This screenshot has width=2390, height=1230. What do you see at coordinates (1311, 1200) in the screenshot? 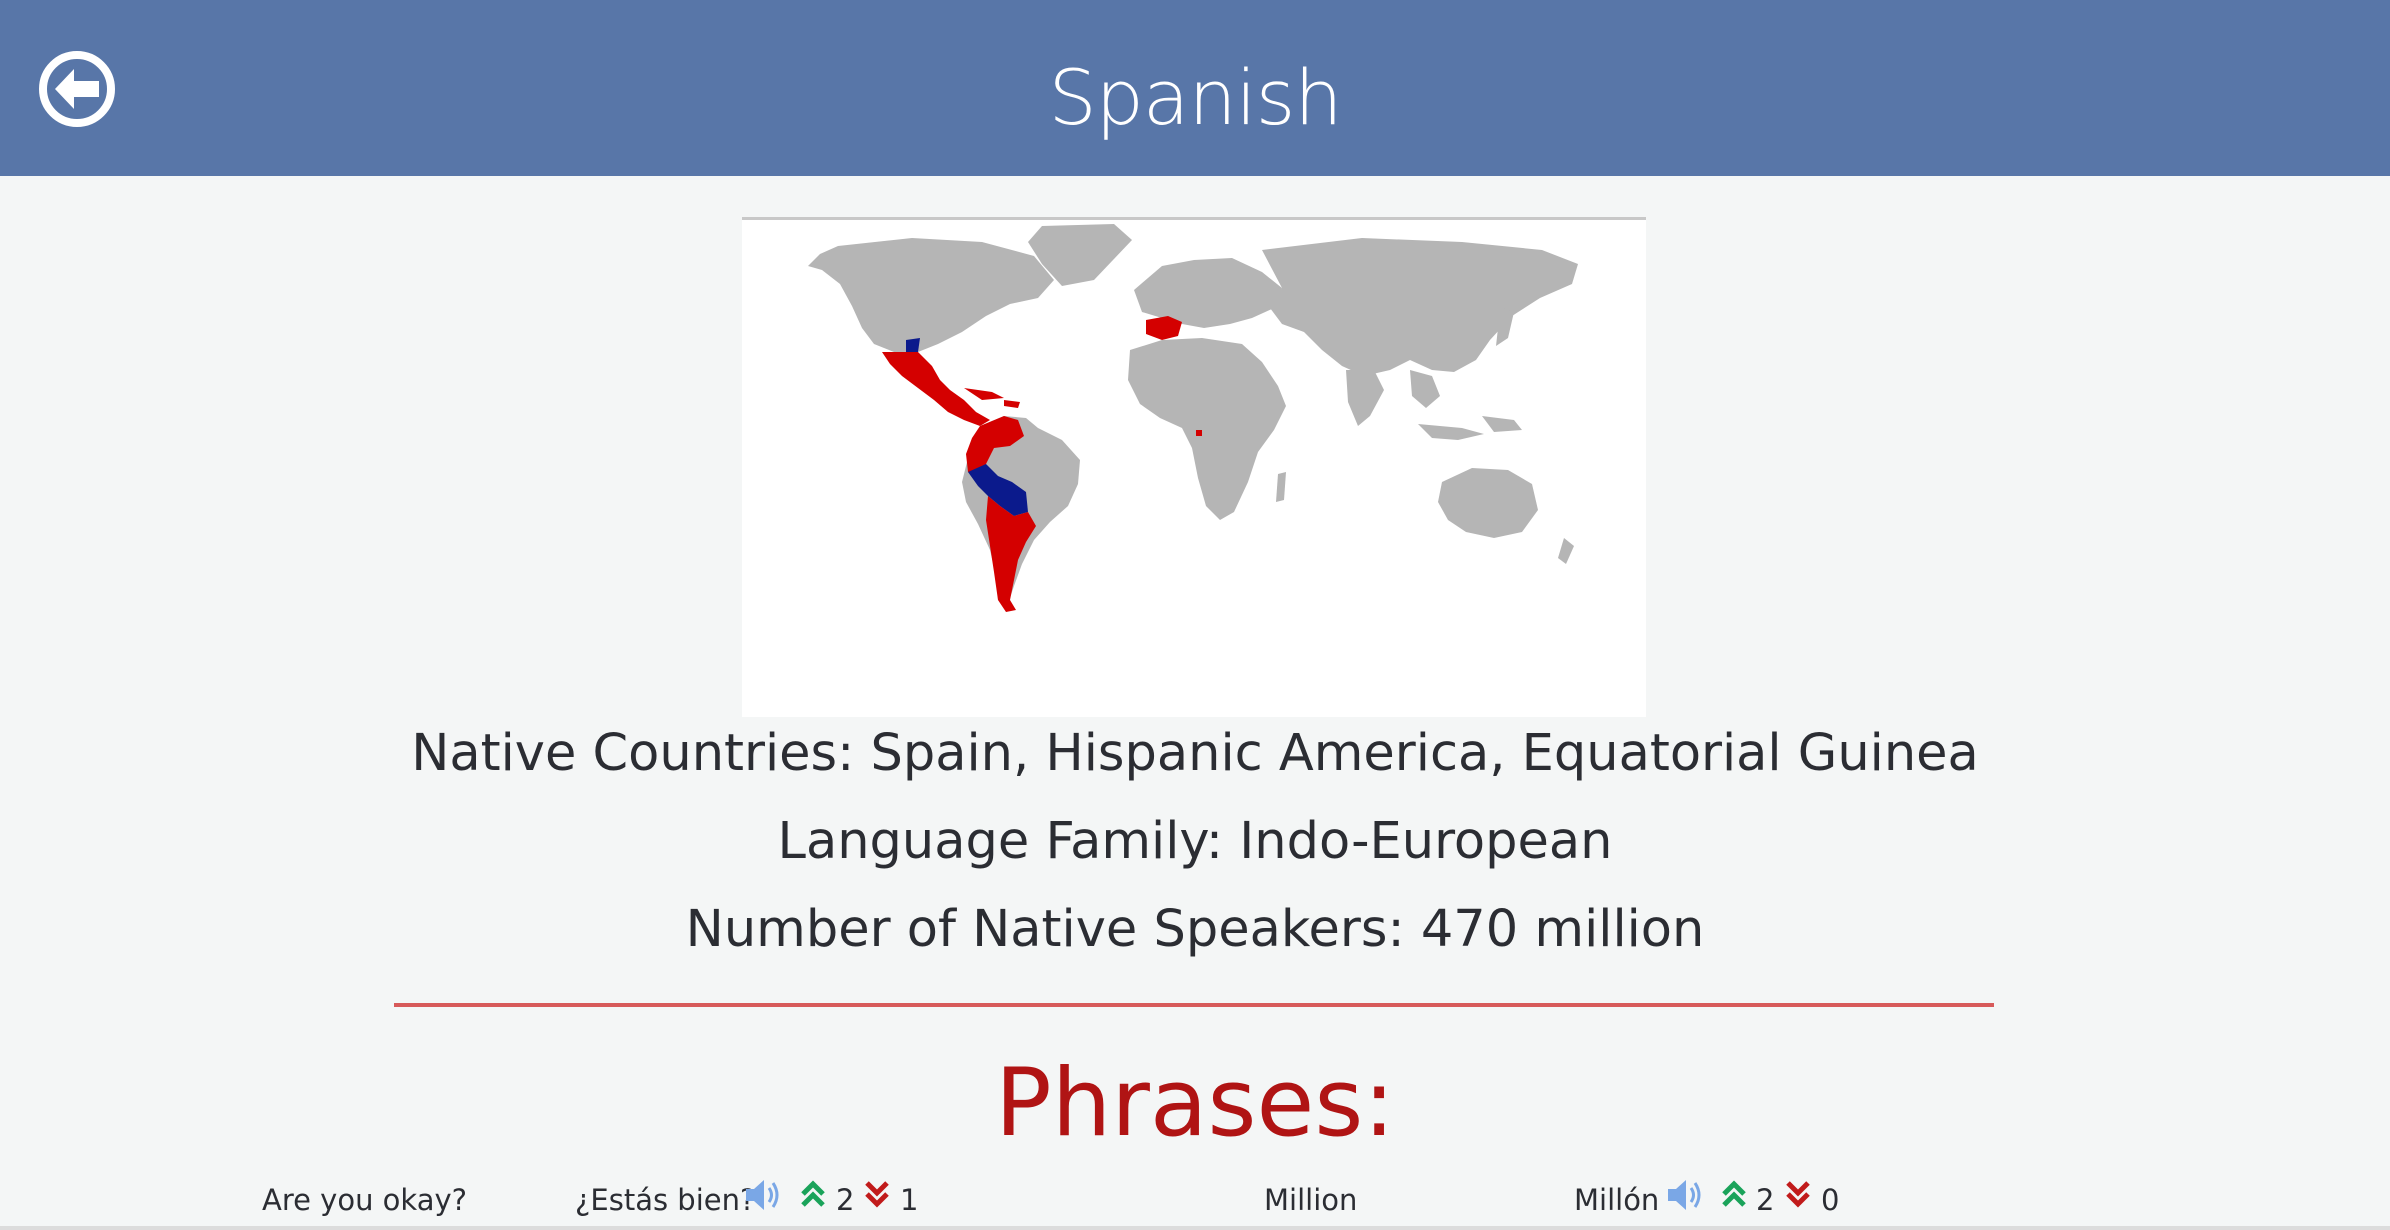
I see `phrase-english: Million` at bounding box center [1311, 1200].